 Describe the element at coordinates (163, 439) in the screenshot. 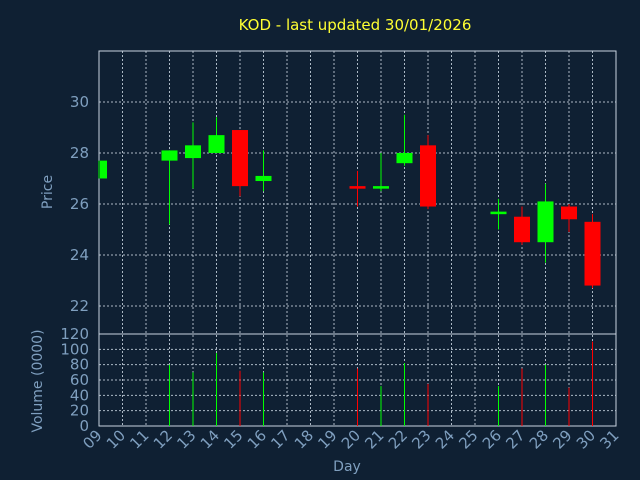

I see `x-tick-label: 12` at that location.